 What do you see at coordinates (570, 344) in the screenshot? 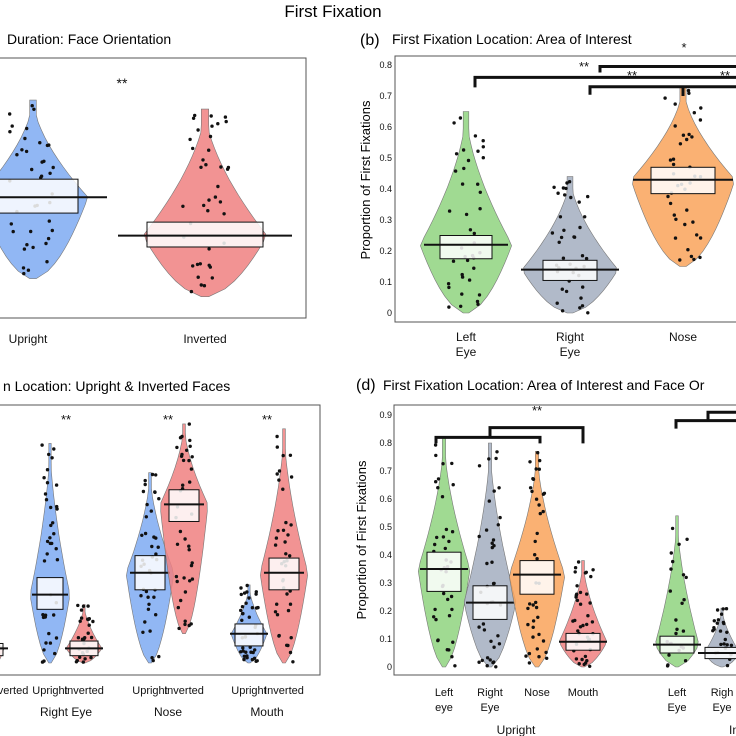
I see `x-tick-aoi: Right Eye` at bounding box center [570, 344].